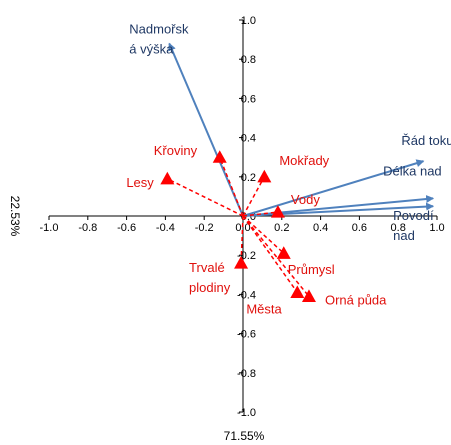 The width and height of the screenshot is (451, 445). What do you see at coordinates (49, 228) in the screenshot?
I see `x-tick-label: -1.0` at bounding box center [49, 228].